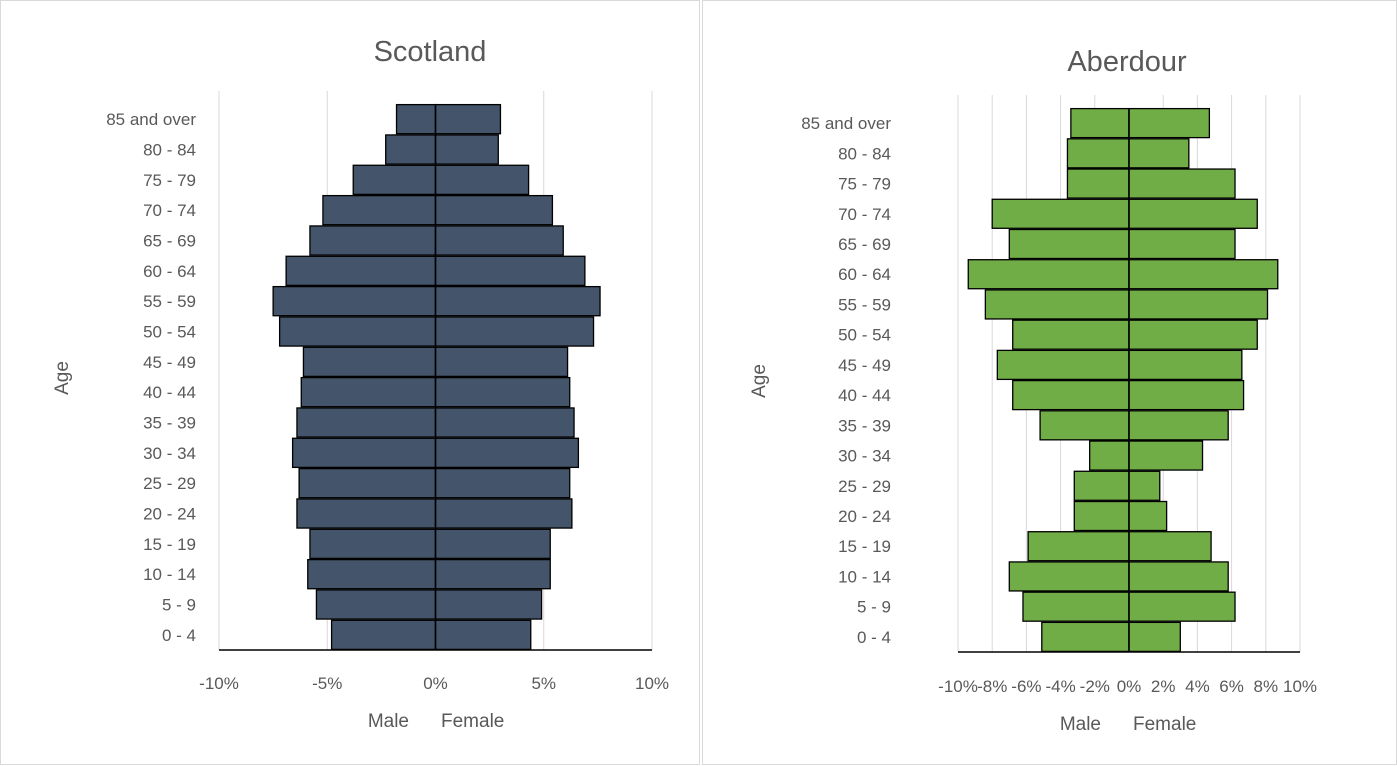 This screenshot has height=766, width=1397. I want to click on age-category-label: 30 - 34, so click(864, 456).